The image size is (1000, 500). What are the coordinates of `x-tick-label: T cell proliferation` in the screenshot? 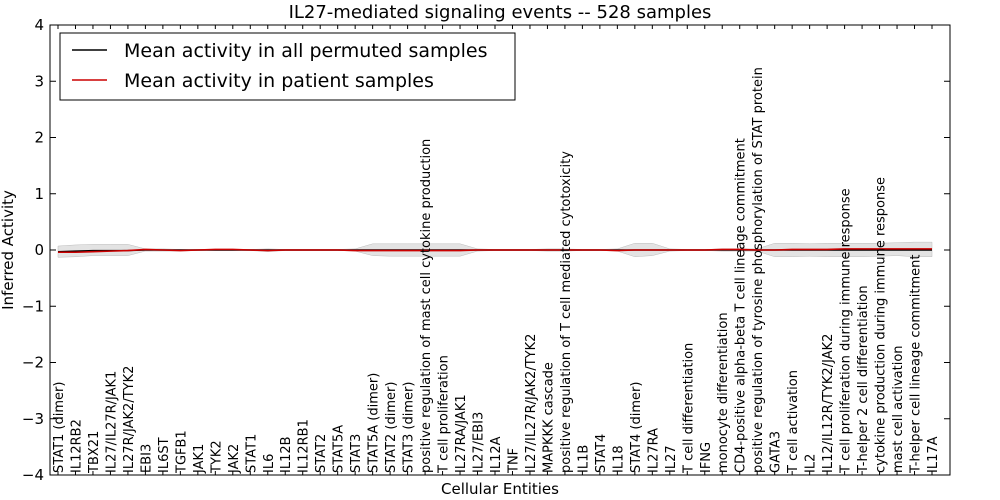 It's located at (444, 414).